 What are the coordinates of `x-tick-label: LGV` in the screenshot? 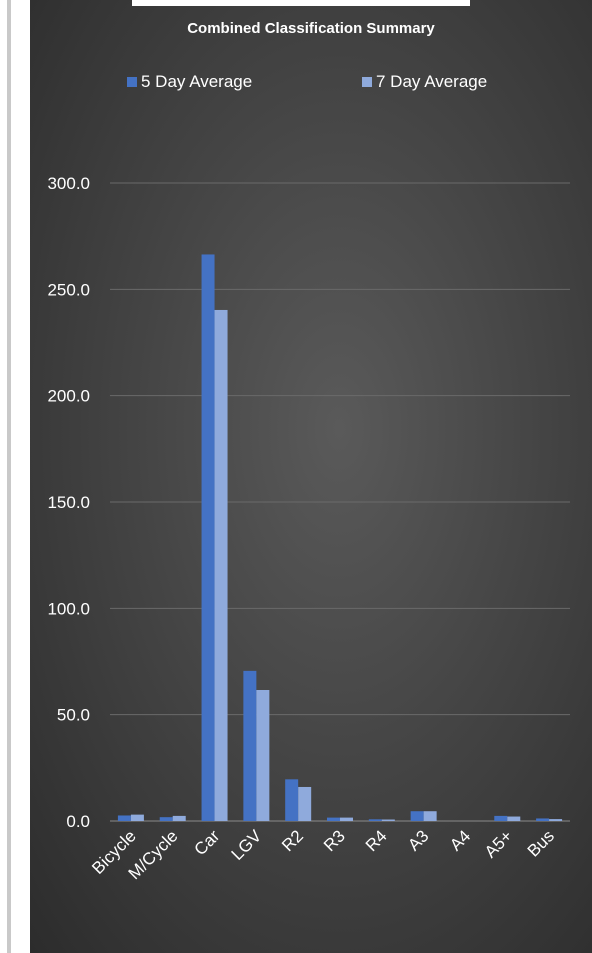 It's located at (247, 845).